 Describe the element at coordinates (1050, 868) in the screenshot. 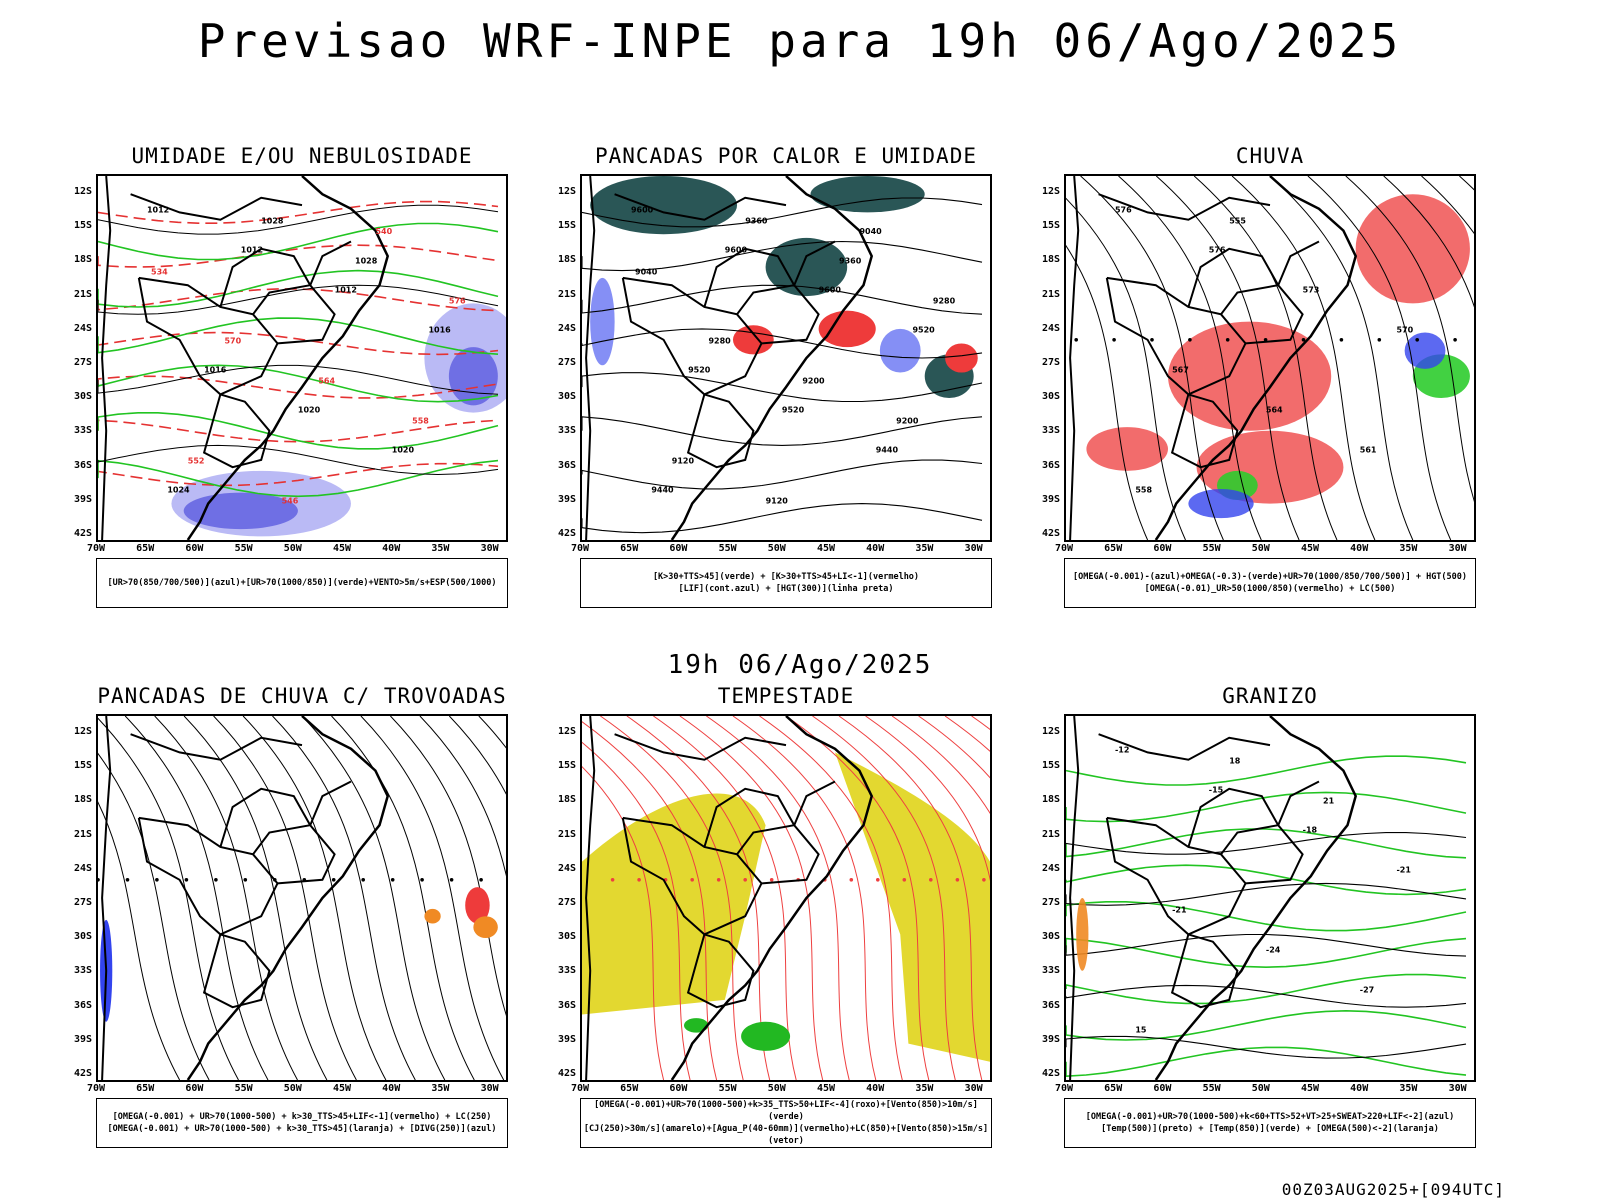

I see `lat-label: 24S` at that location.